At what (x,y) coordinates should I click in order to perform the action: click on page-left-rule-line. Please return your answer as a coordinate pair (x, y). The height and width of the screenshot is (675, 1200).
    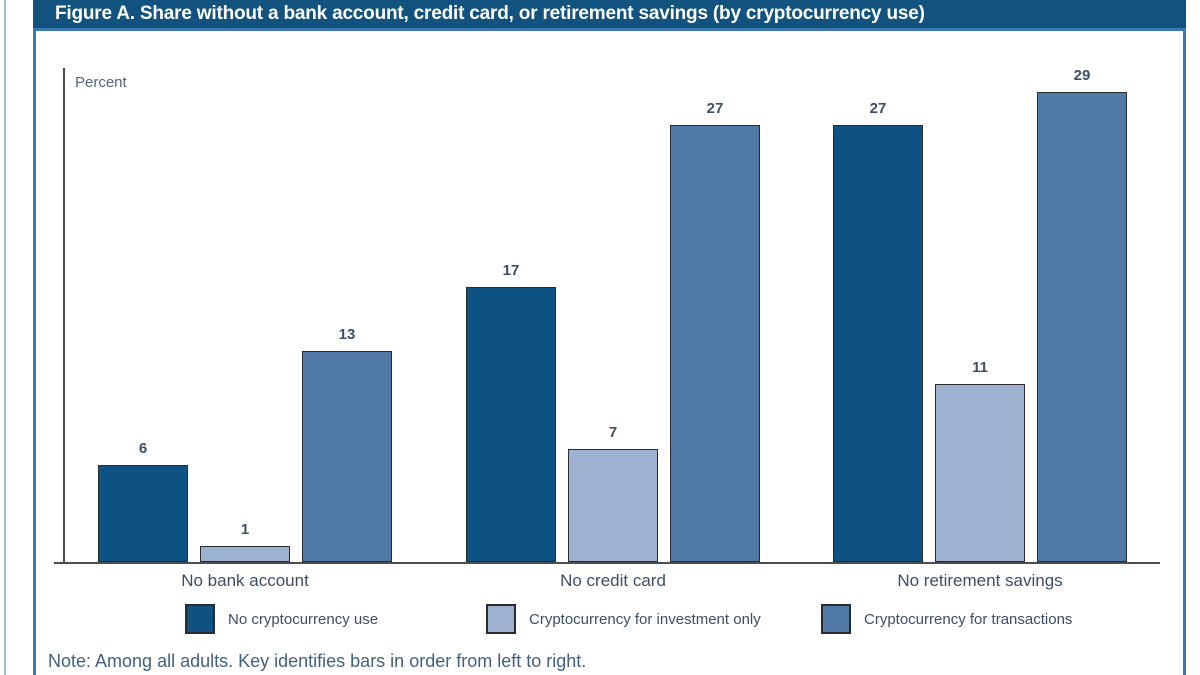
    Looking at the image, I should click on (5, 337).